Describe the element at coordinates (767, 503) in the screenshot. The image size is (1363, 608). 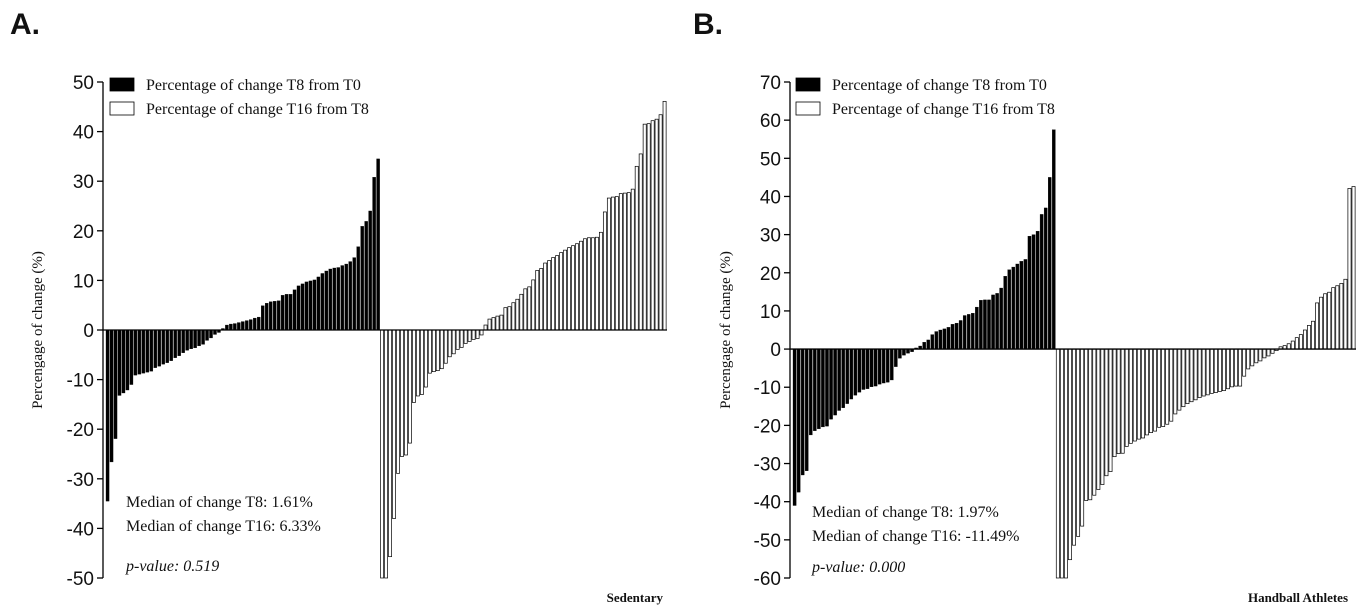
I see `y-tick-label: -40` at that location.